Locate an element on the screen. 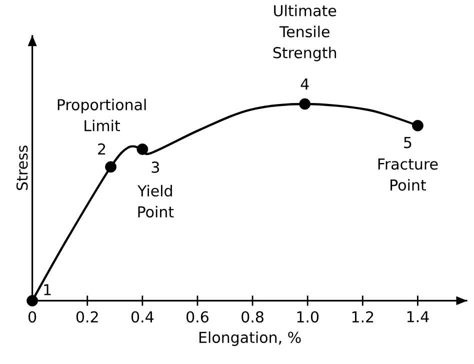 The image size is (474, 364). annotation: Proportional Limit is located at coordinates (102, 115).